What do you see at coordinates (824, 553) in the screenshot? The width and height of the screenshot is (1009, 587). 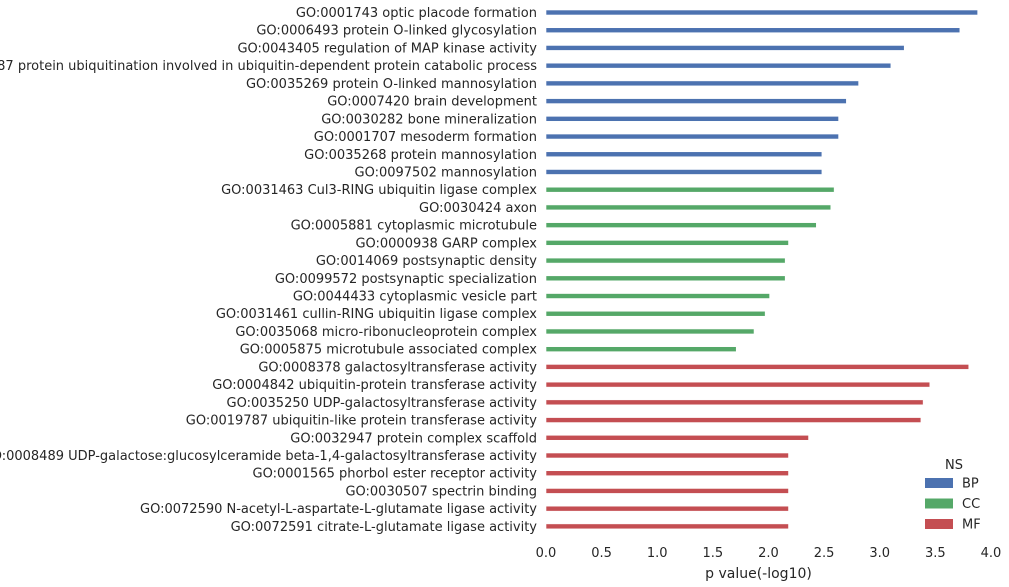 I see `x-tick-label: 2.5` at bounding box center [824, 553].